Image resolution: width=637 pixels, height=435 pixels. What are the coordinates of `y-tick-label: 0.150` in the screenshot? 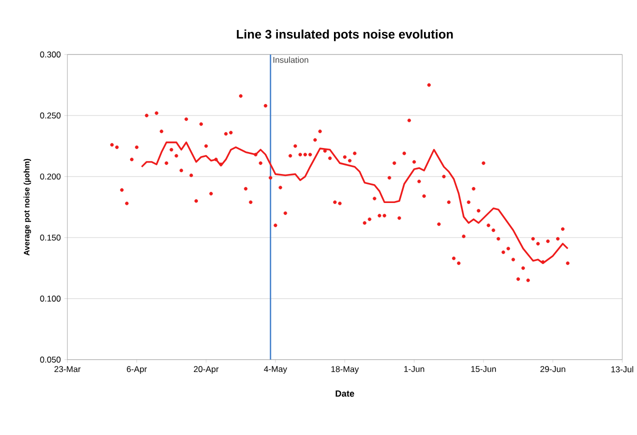 It's located at (50, 237).